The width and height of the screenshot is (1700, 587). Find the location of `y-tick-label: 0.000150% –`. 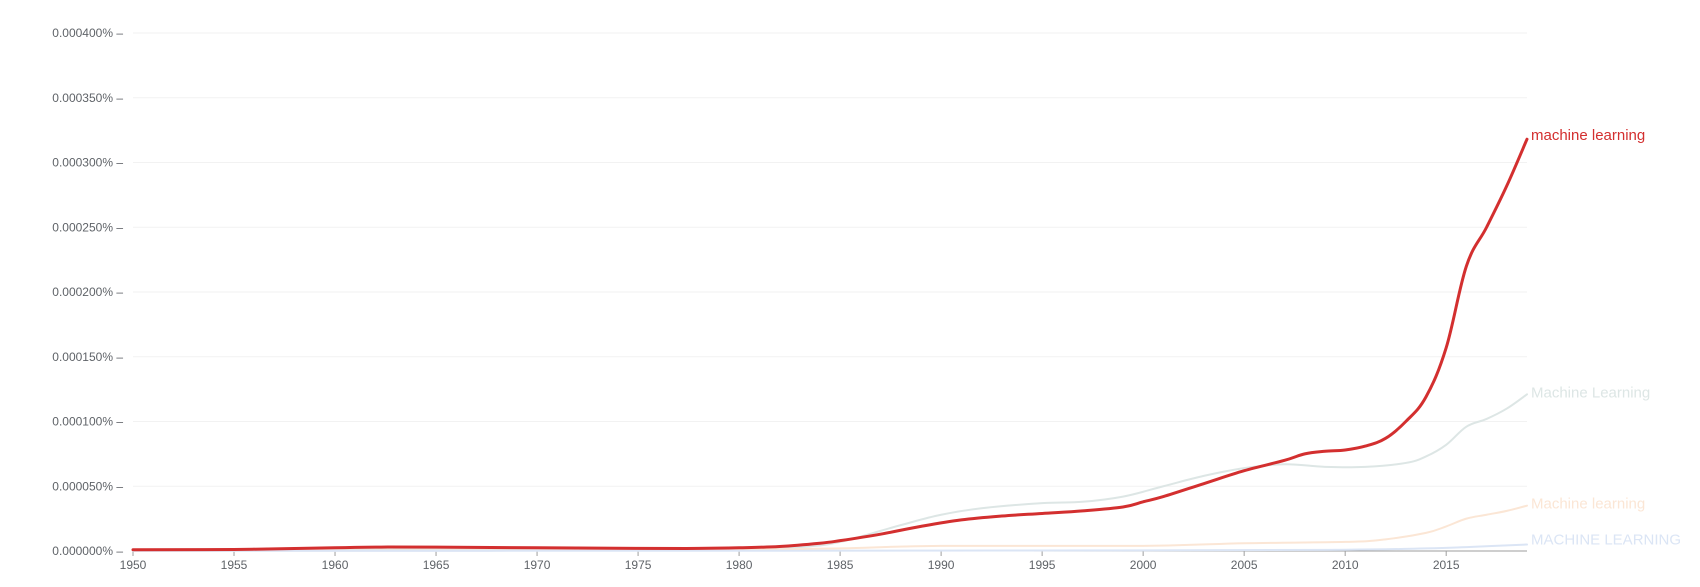

y-tick-label: 0.000150% – is located at coordinates (87, 357).